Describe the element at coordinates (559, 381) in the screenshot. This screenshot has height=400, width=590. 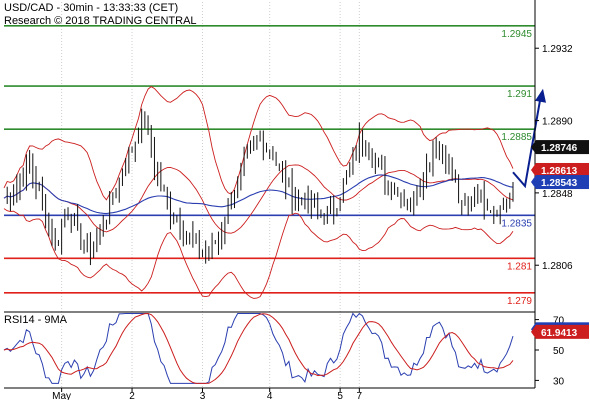
I see `rsi-ytick-label-2: 30` at that location.